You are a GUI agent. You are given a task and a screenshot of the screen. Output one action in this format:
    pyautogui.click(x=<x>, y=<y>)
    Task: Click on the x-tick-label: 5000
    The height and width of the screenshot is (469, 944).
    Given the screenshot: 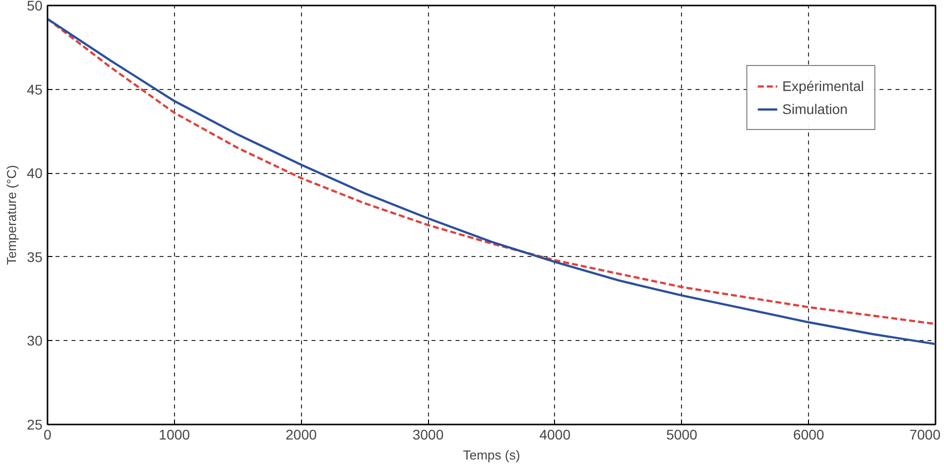 What is the action you would take?
    pyautogui.click(x=682, y=434)
    